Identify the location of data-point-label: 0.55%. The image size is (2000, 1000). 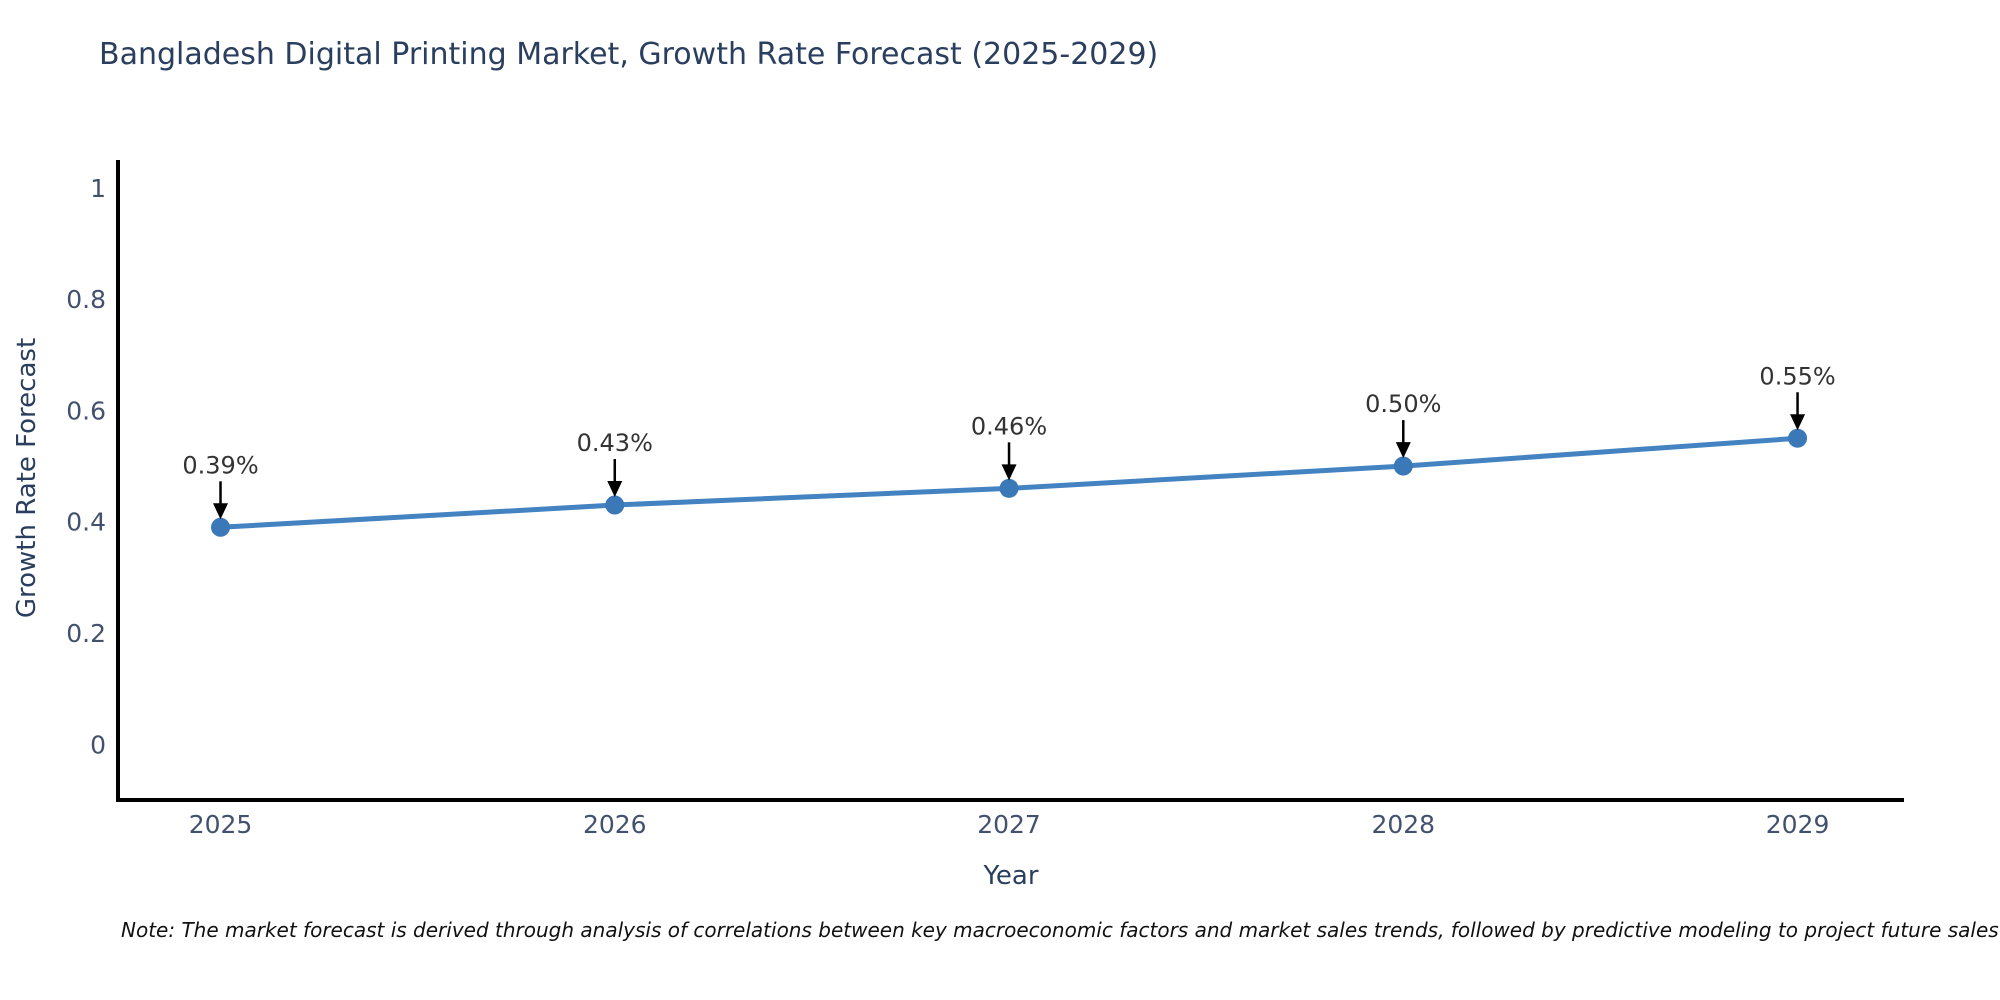
(1797, 376).